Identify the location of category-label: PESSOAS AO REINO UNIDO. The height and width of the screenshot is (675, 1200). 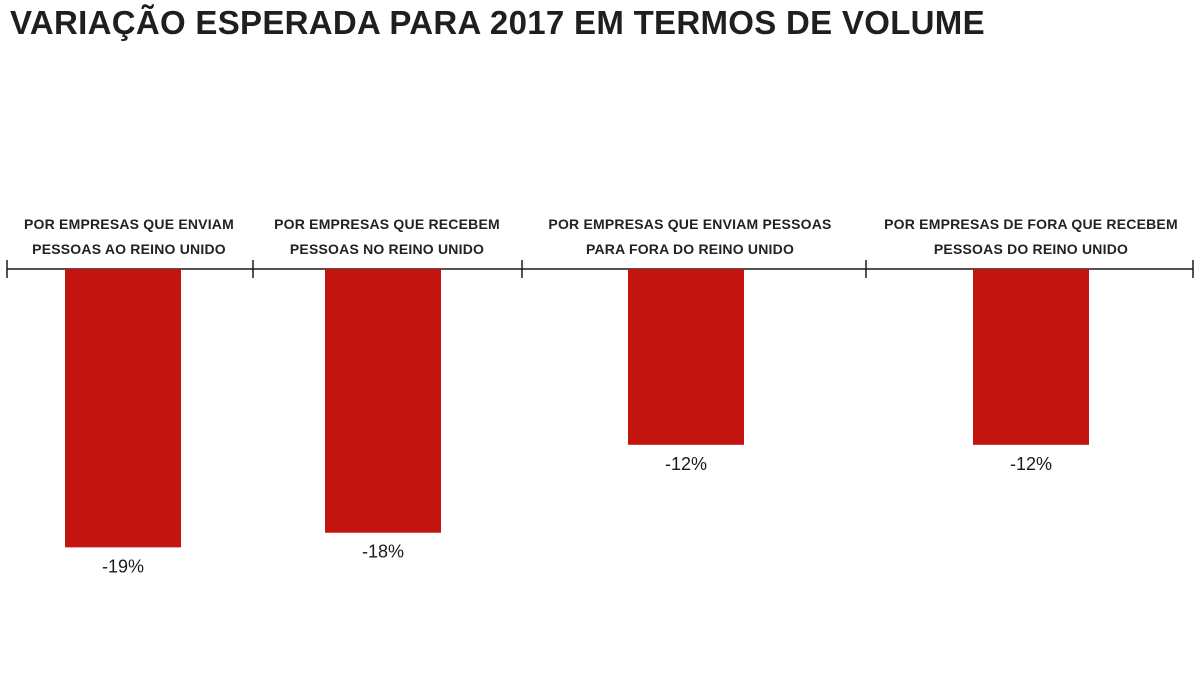
(129, 249).